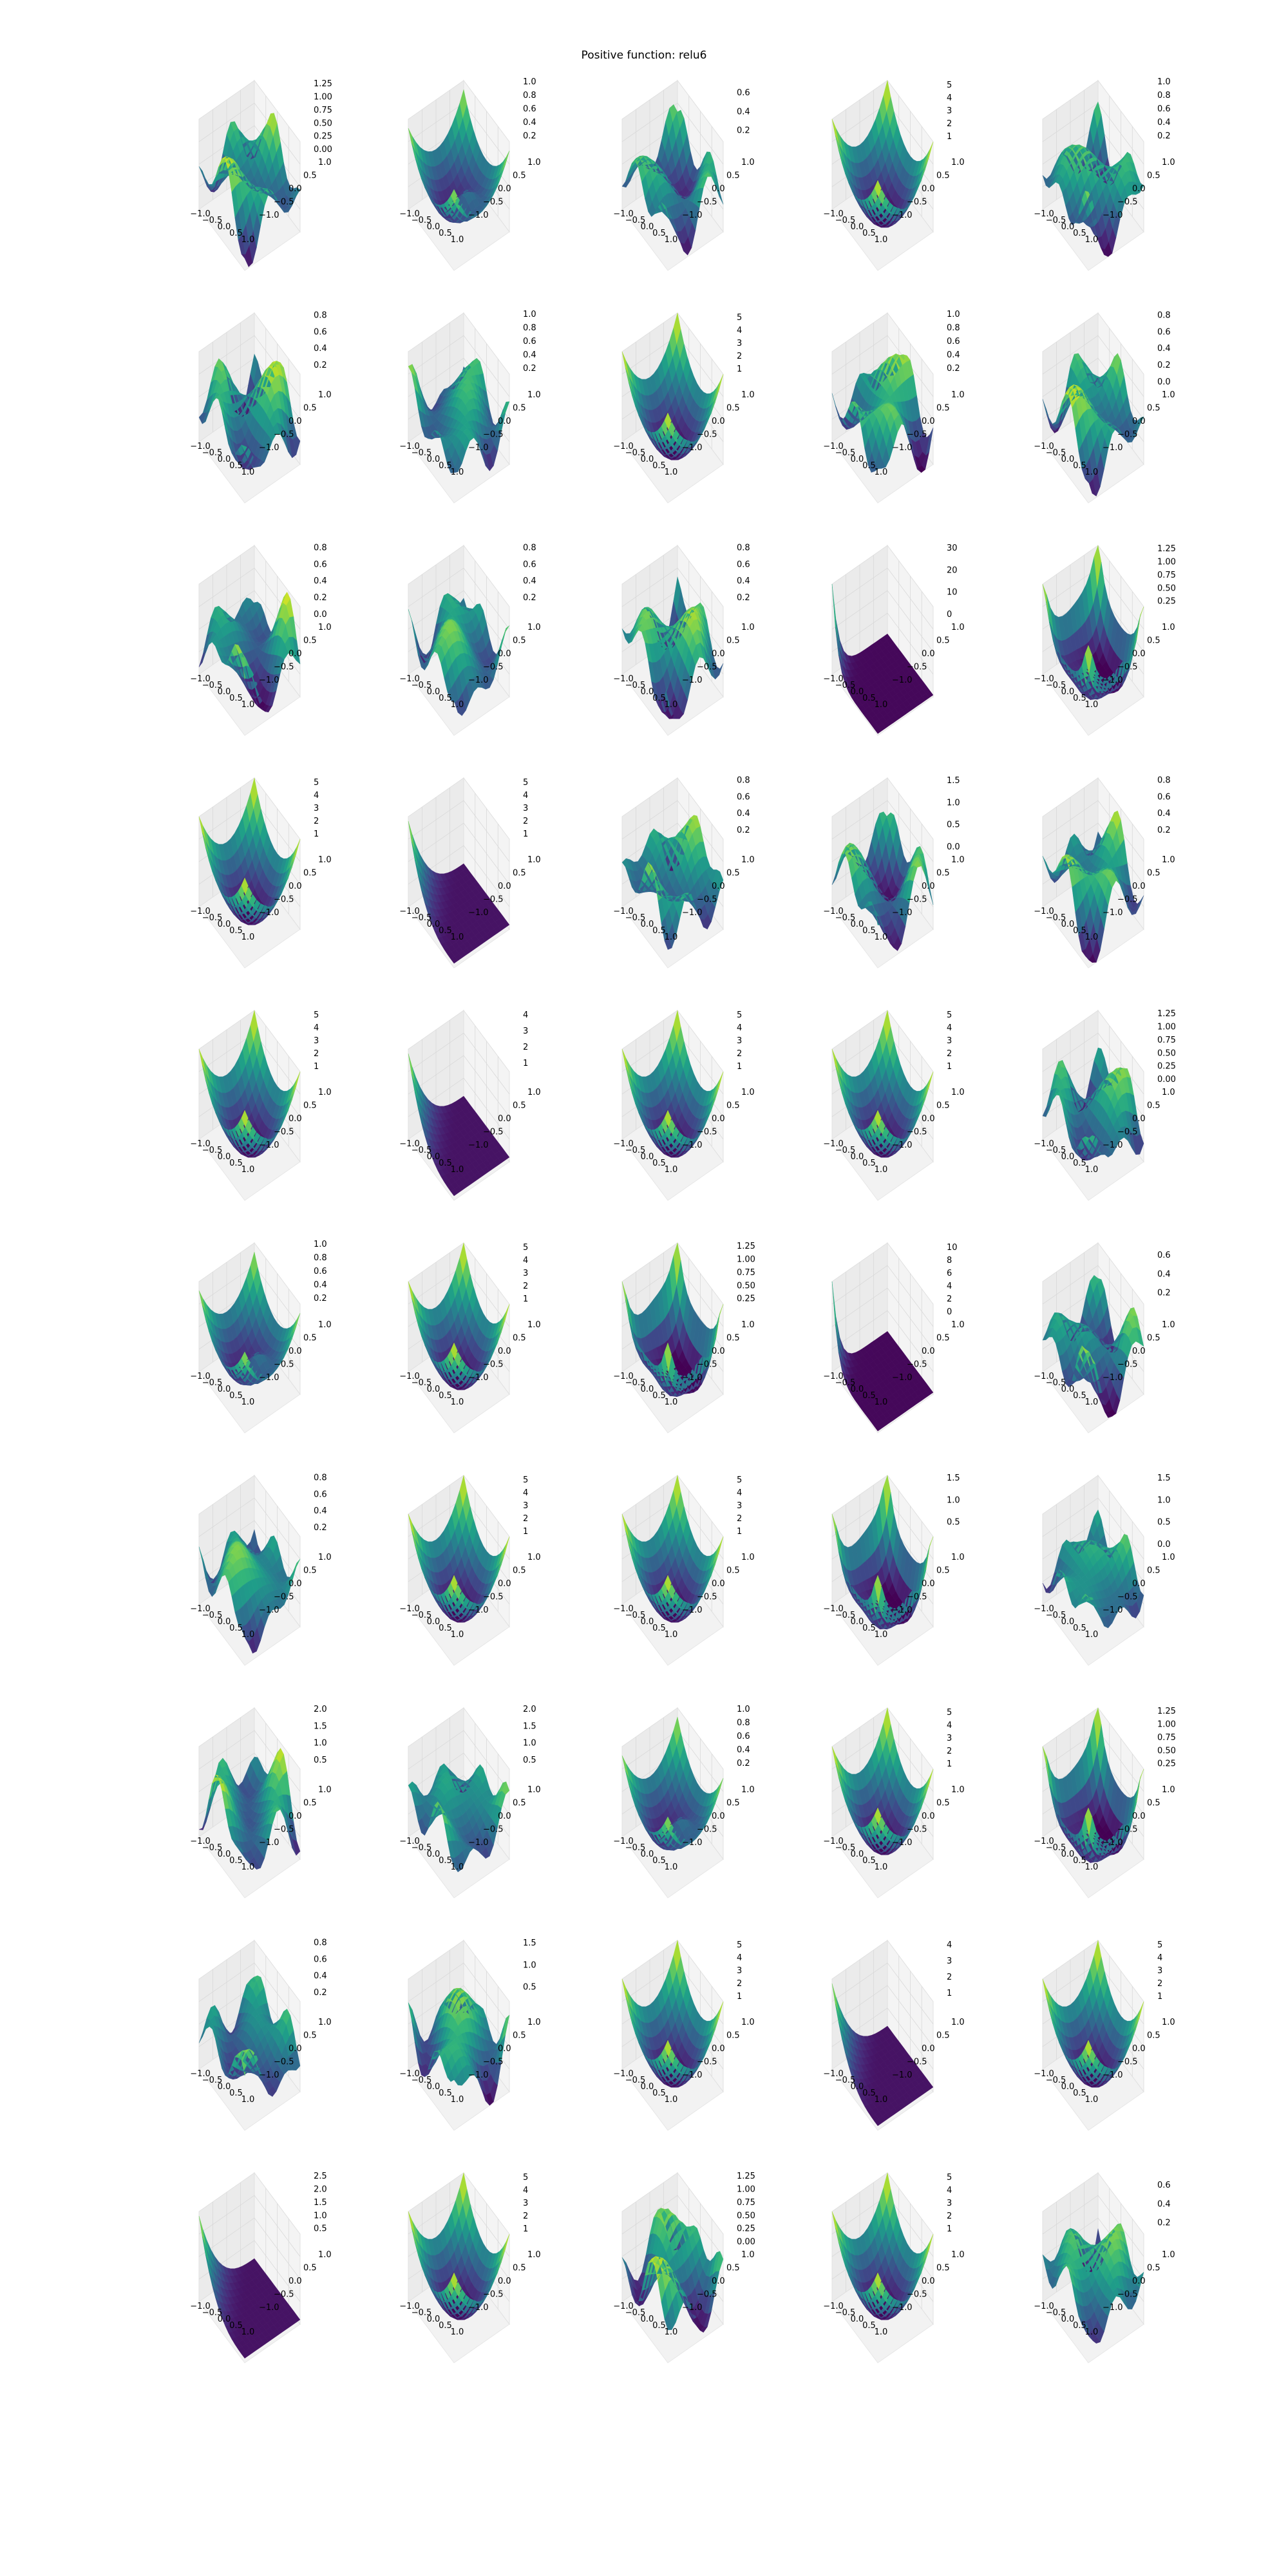 Image resolution: width=1288 pixels, height=2576 pixels. I want to click on z-tick-label: 4, so click(949, 1945).